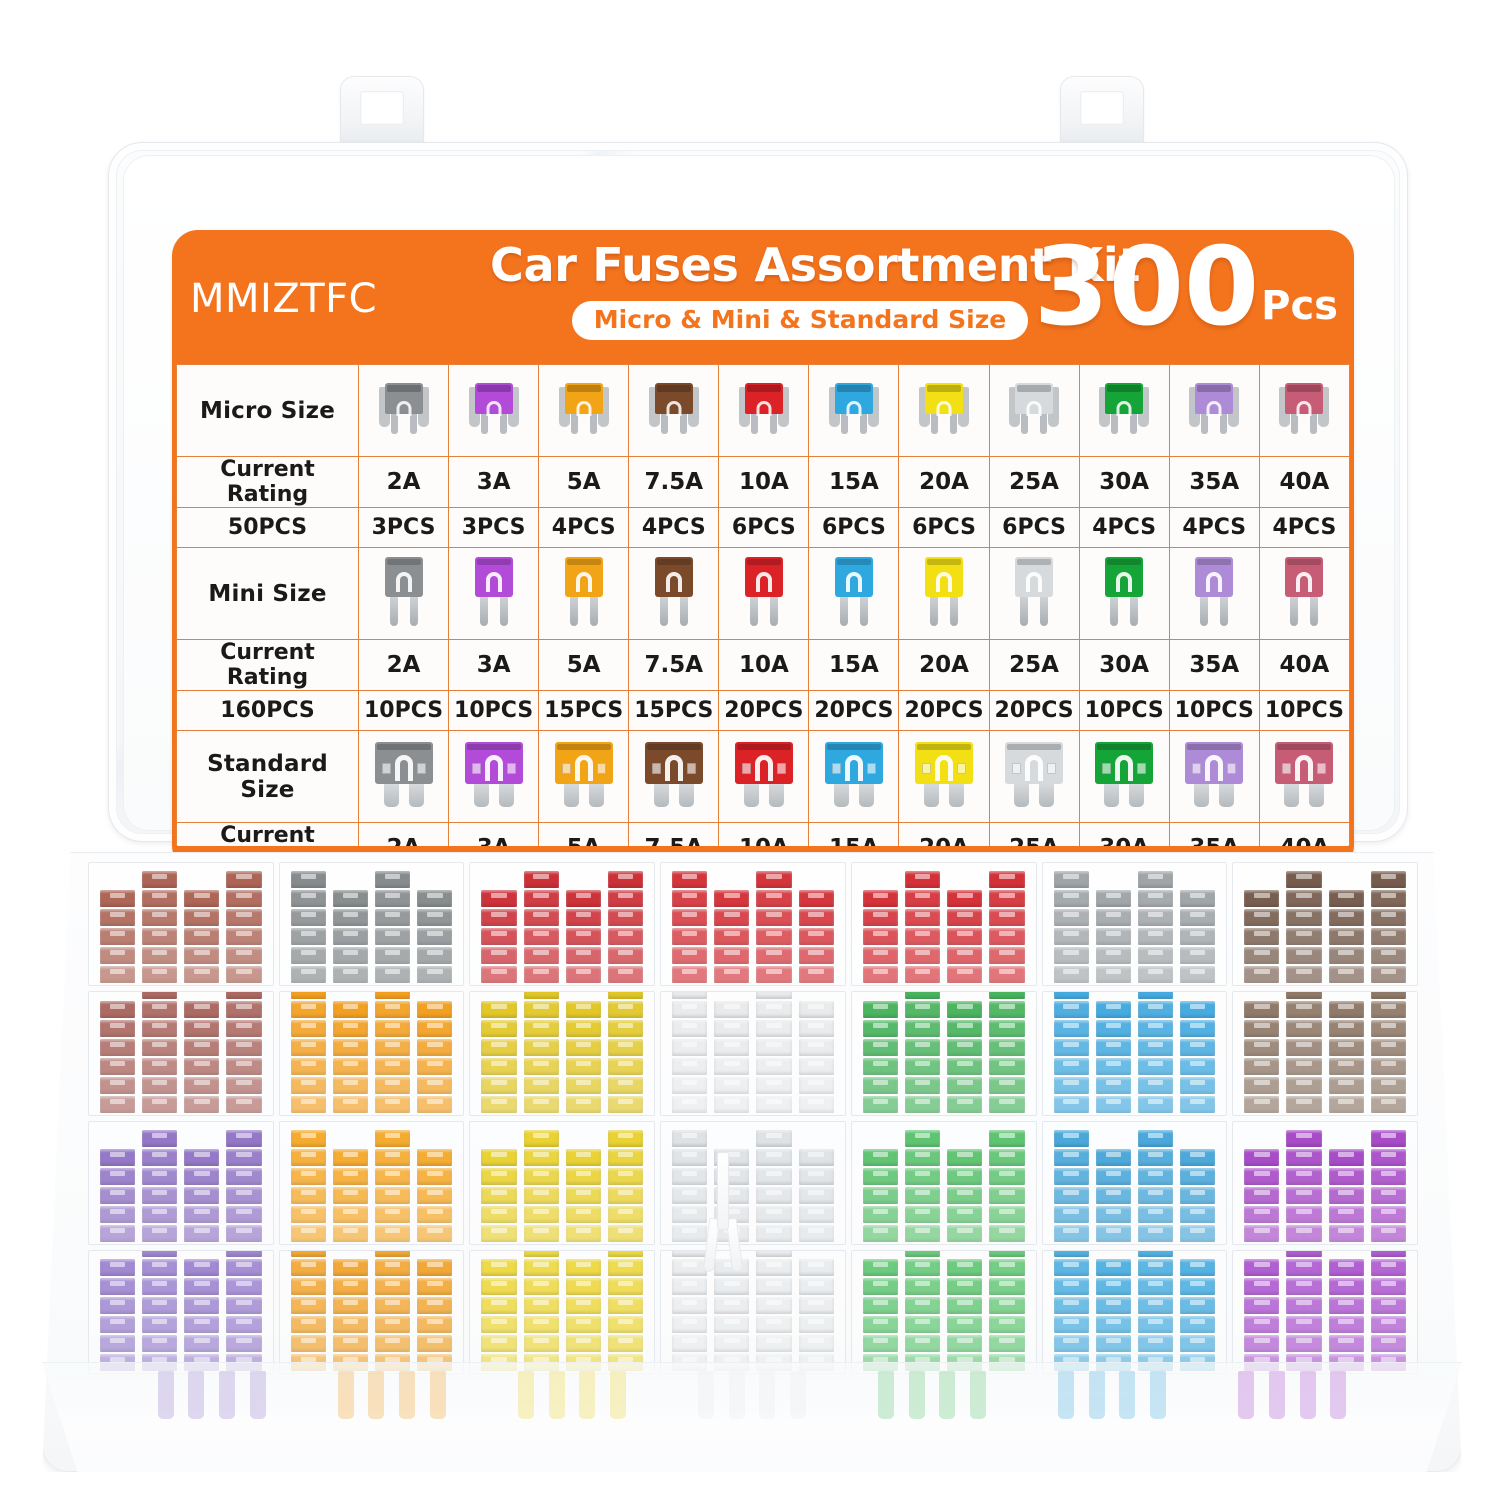  Describe the element at coordinates (494, 665) in the screenshot. I see `current-rating-value: 3A` at that location.